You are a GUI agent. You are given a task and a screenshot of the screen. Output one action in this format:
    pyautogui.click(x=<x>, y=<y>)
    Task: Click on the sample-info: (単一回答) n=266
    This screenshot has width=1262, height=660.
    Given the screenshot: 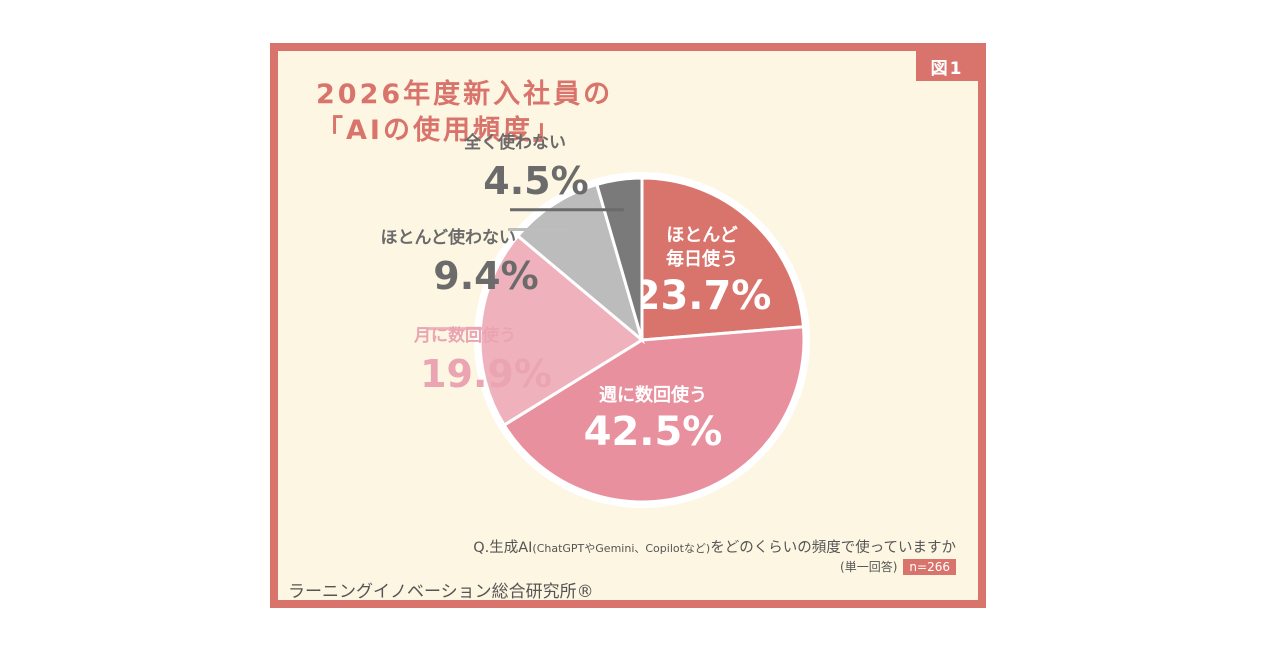 What is the action you would take?
    pyautogui.click(x=898, y=566)
    